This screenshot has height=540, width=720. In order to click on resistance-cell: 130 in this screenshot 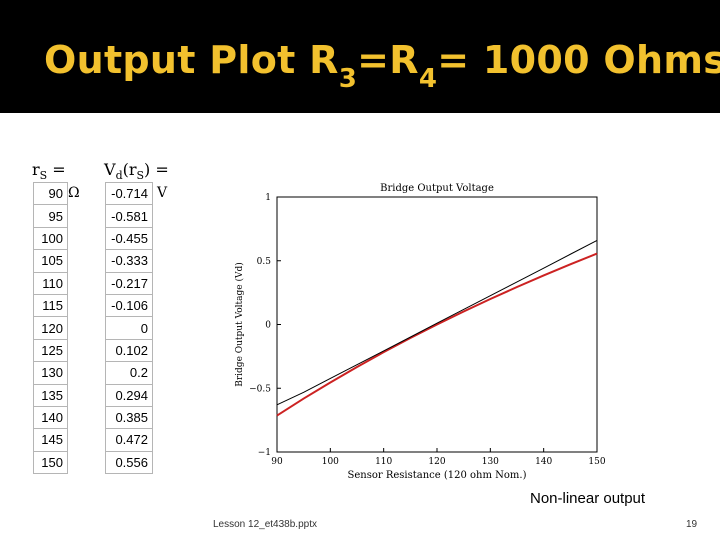, I will do `click(50, 373)`.